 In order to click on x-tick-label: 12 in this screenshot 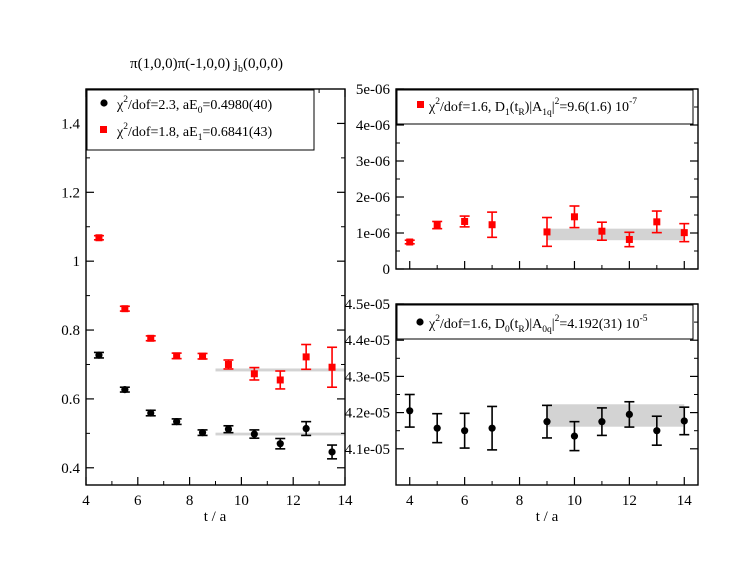, I will do `click(293, 501)`.